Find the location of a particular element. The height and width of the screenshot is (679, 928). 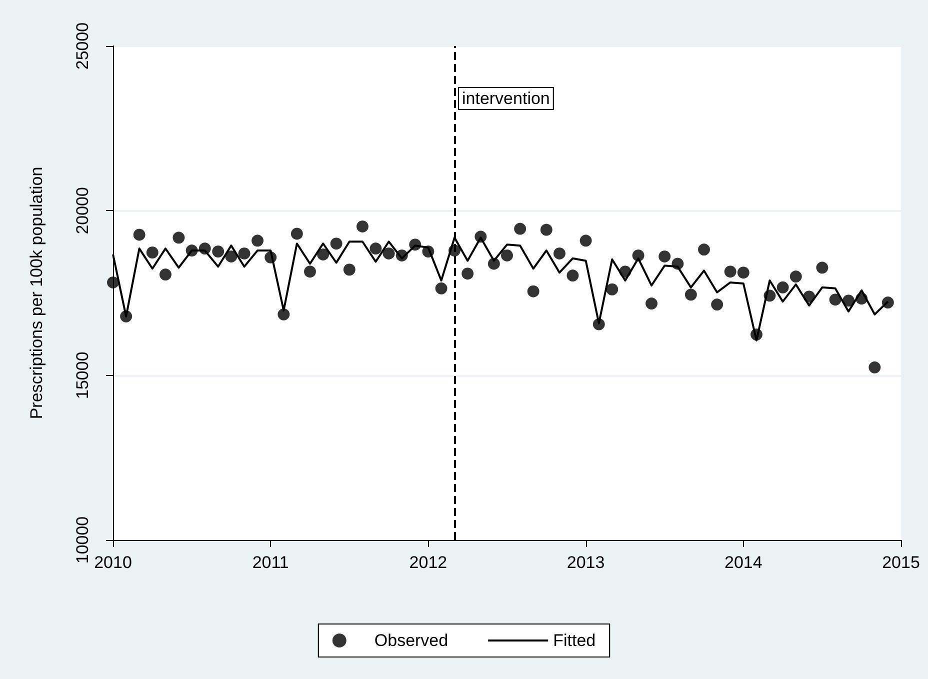

y-tick-label: 20000 is located at coordinates (82, 210).